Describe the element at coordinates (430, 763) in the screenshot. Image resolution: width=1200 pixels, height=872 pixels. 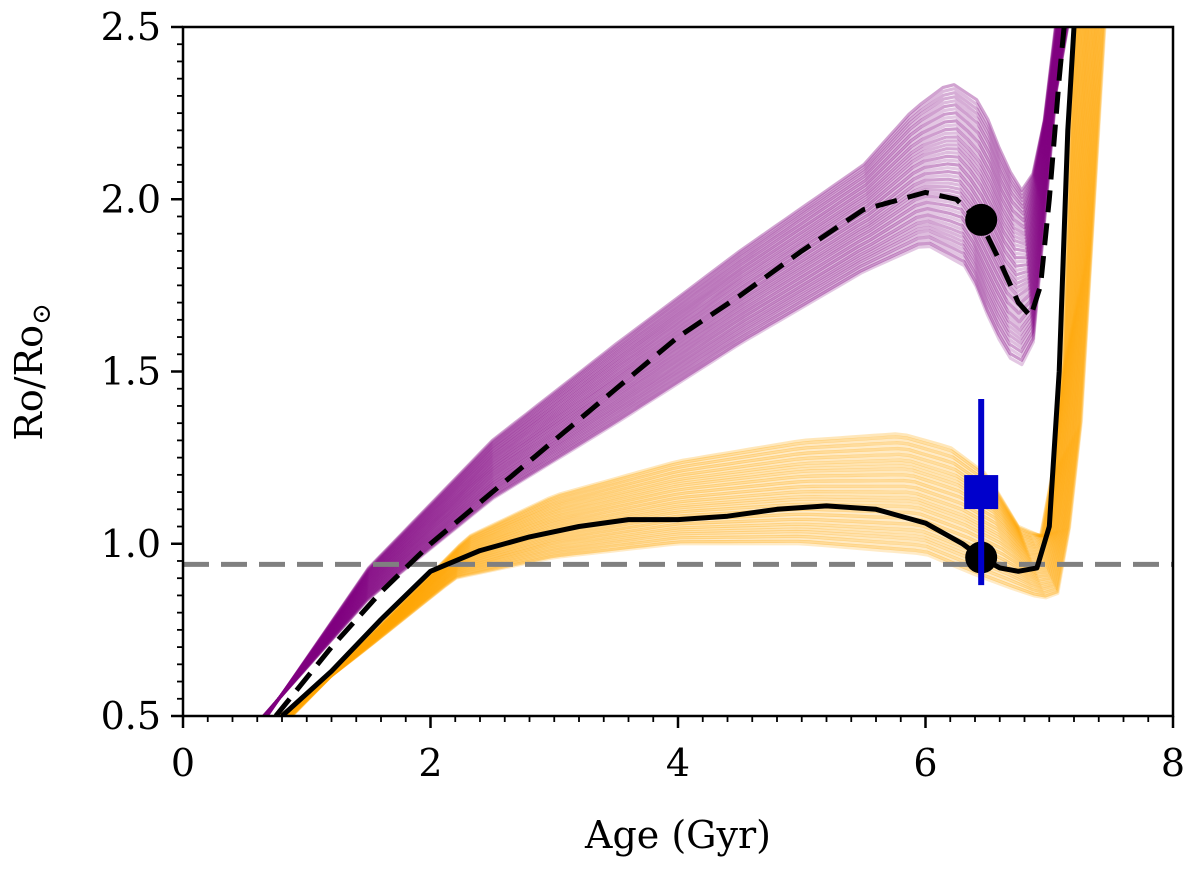
I see `x-tick-label: 2` at that location.